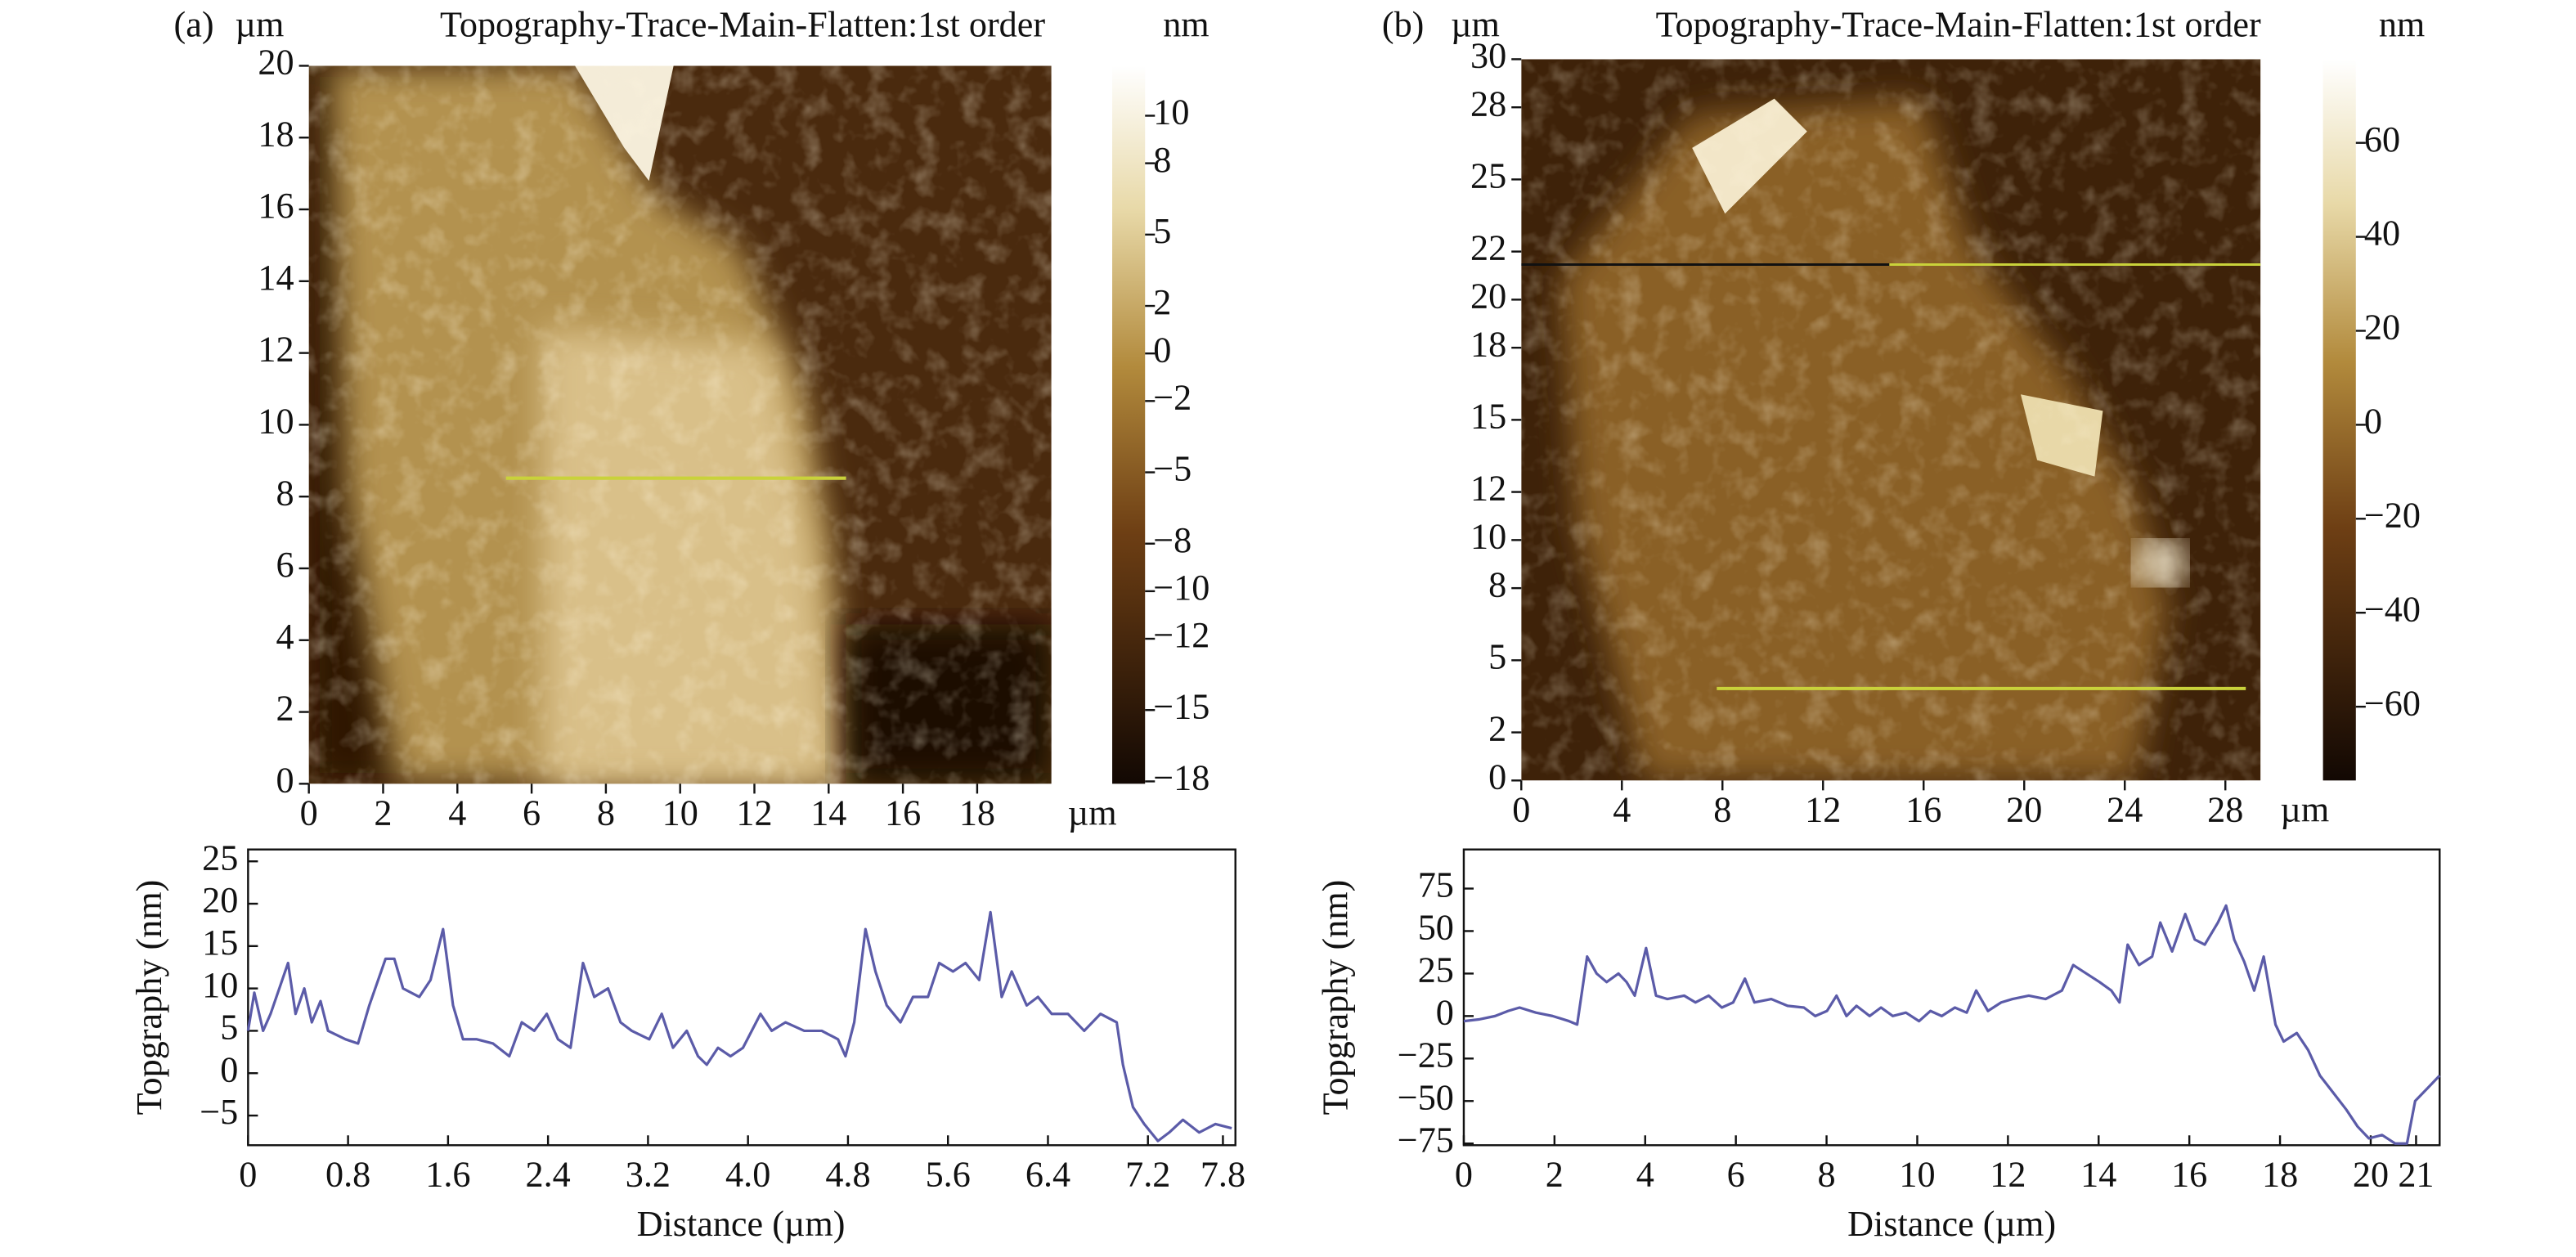  I want to click on y-tick-label: 14, so click(276, 278).